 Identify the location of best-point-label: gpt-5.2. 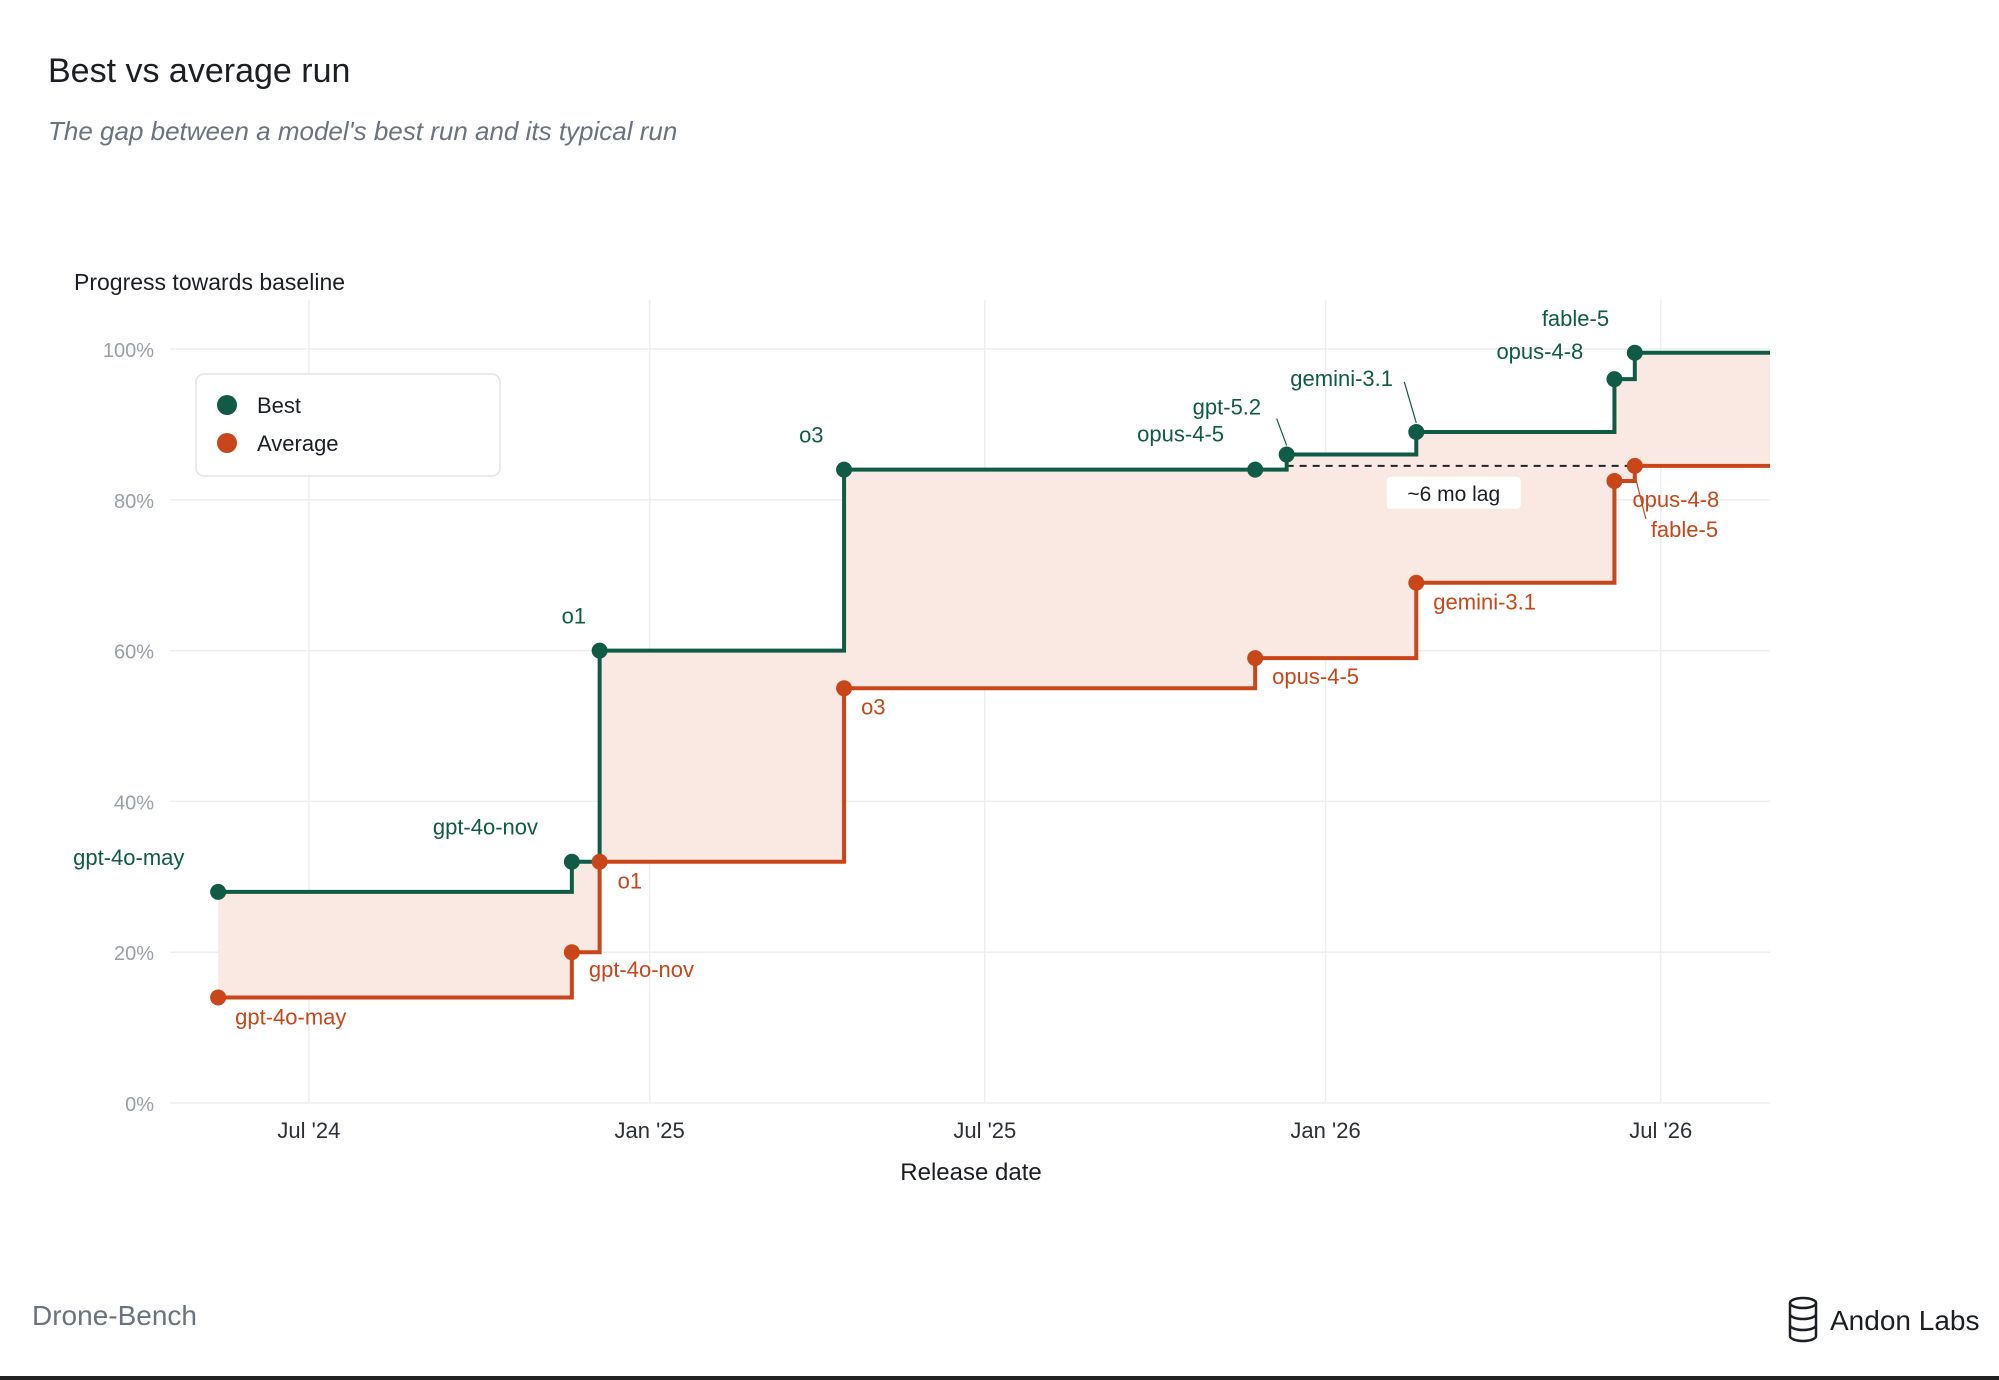
(1227, 407).